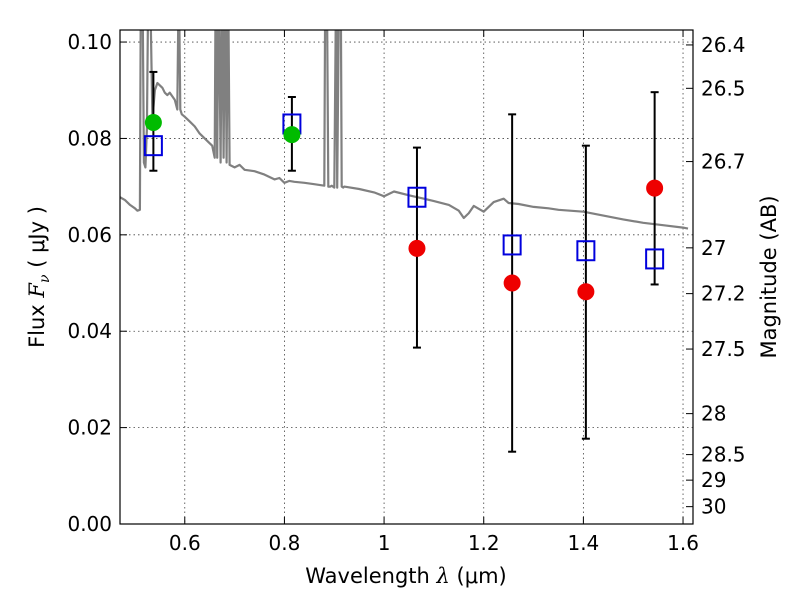  I want to click on y-tick-label: 0.06, so click(89, 235).